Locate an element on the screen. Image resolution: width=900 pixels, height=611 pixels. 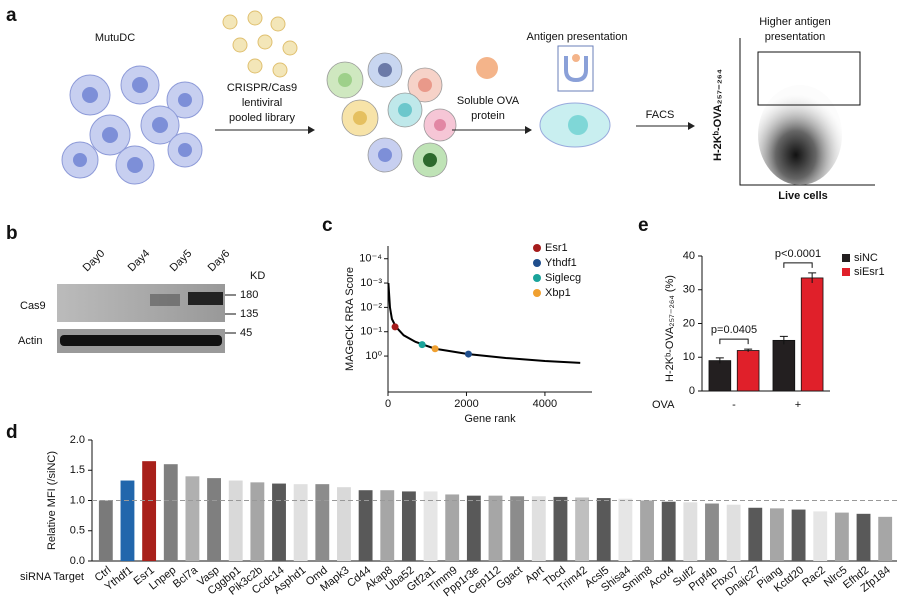
panel-label: a is located at coordinates (11, 15).